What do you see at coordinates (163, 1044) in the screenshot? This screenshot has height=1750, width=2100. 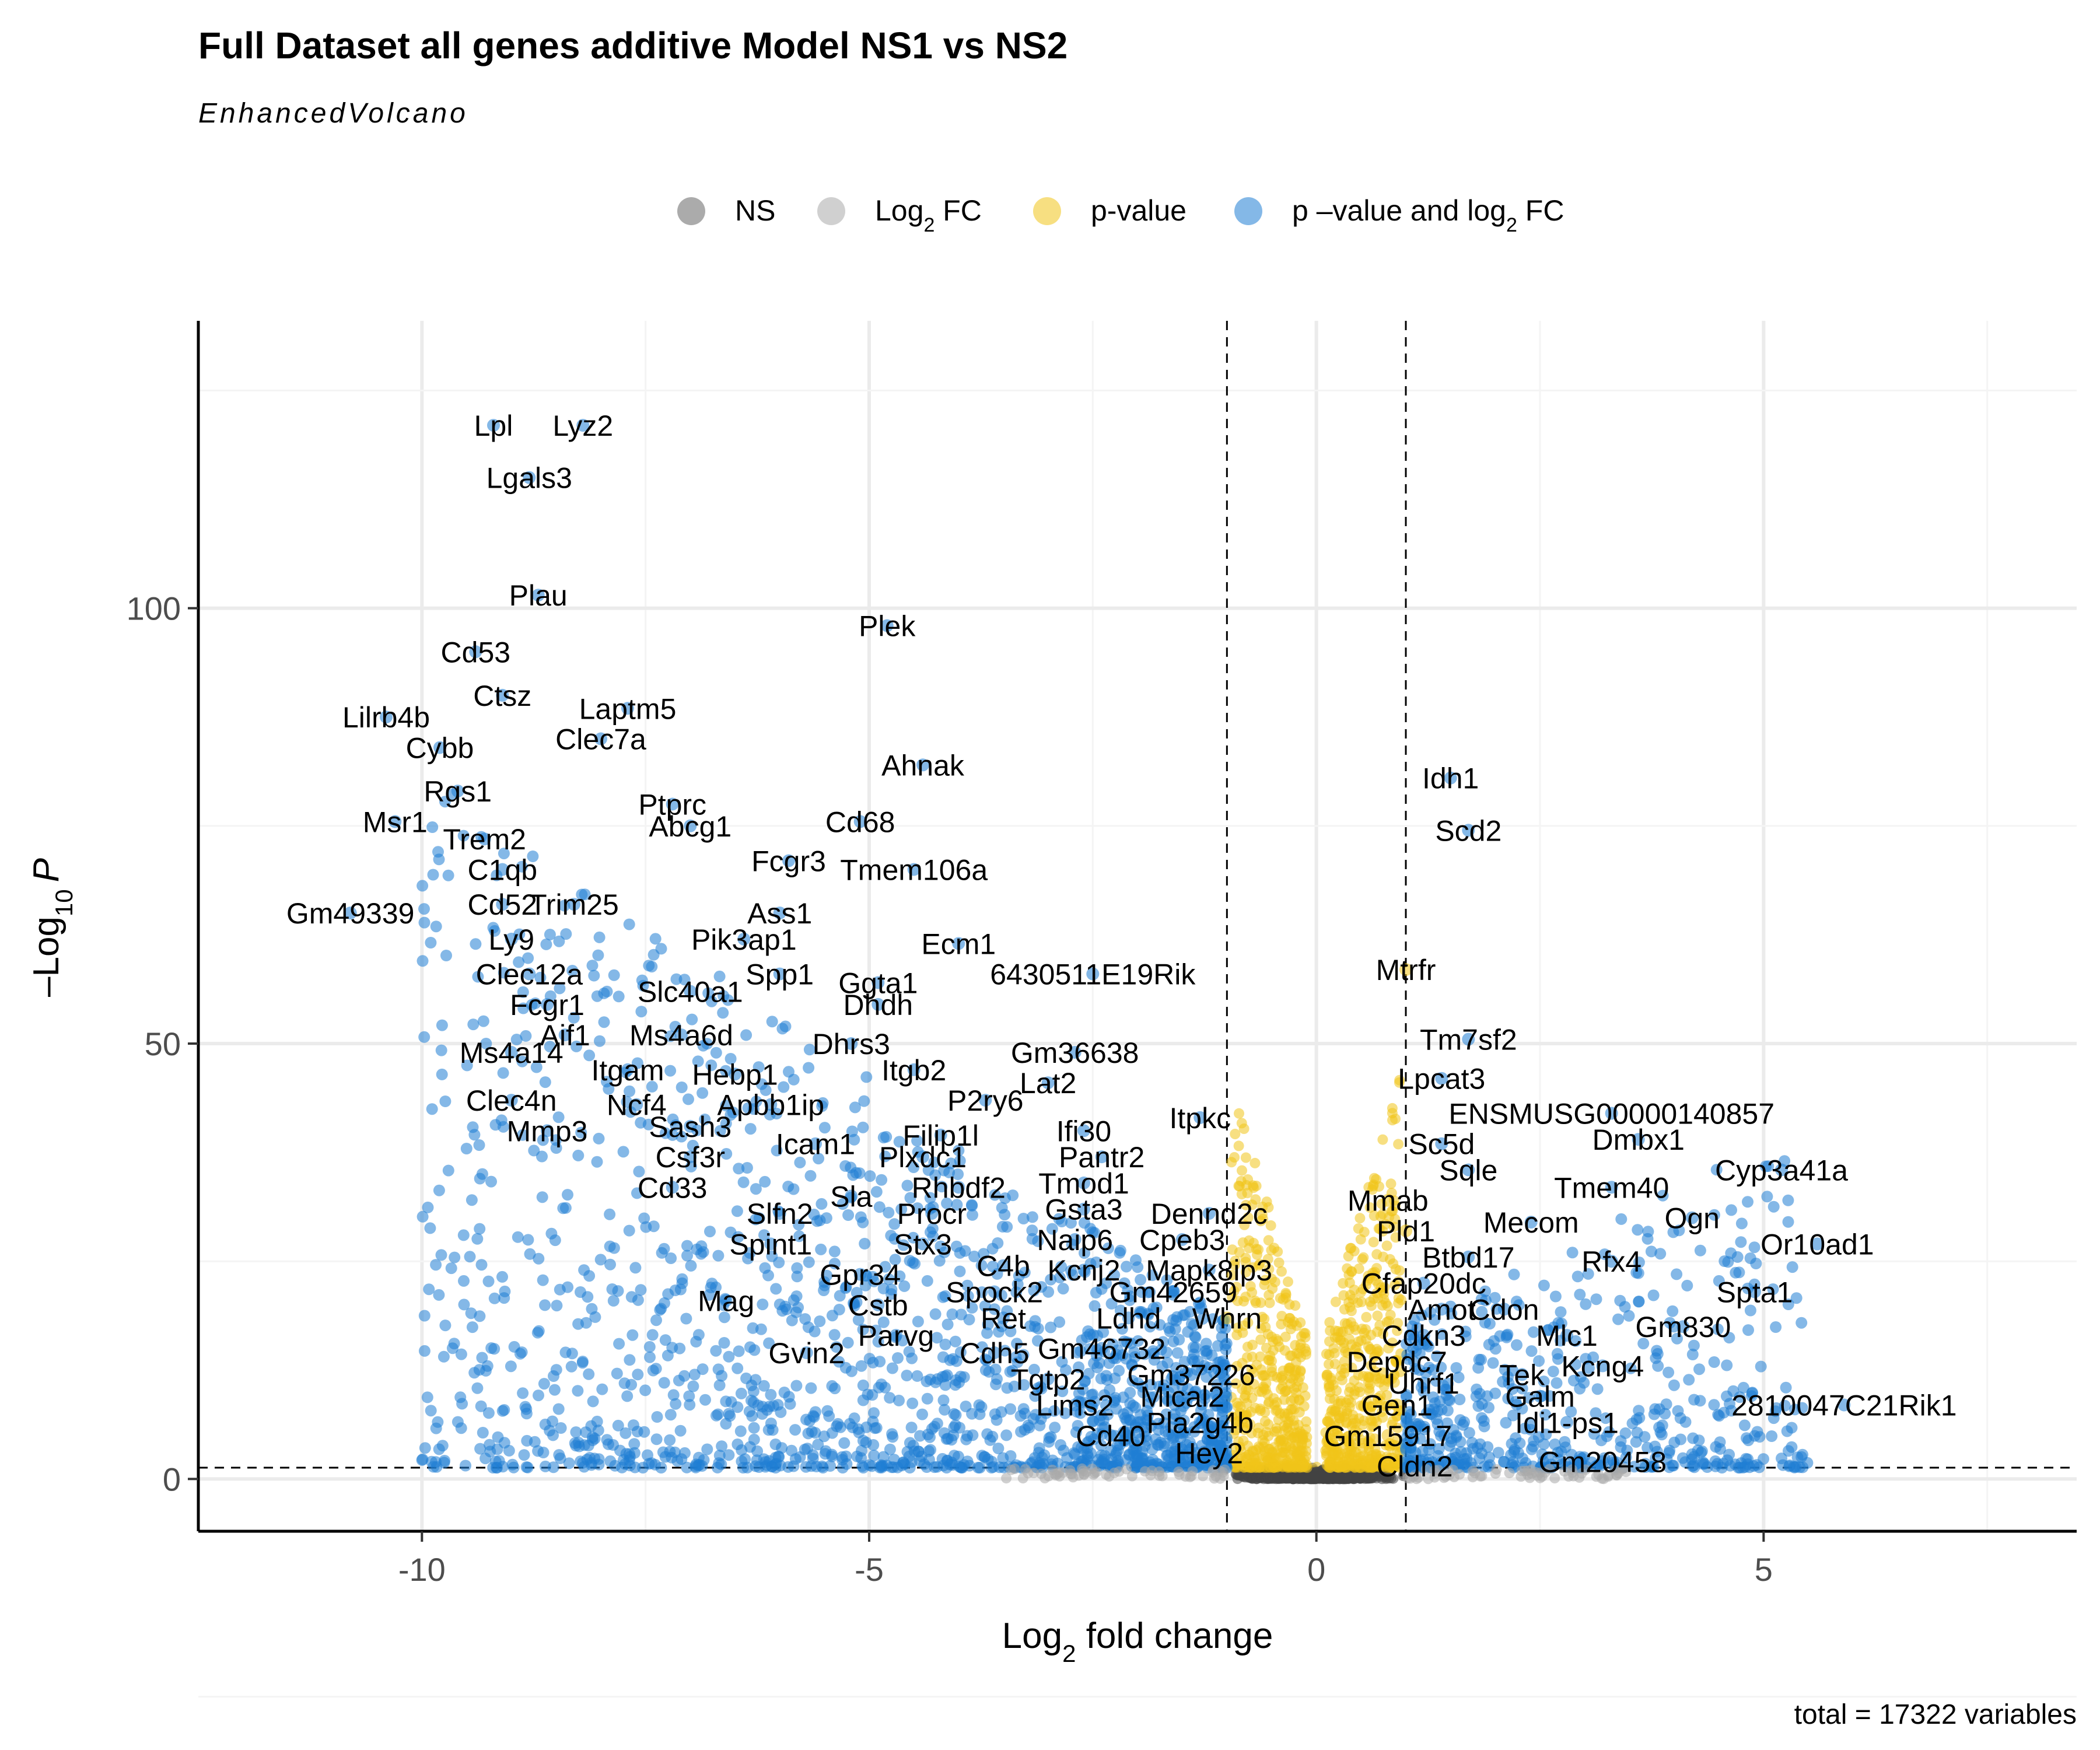 I see `y-tick-label: 50` at bounding box center [163, 1044].